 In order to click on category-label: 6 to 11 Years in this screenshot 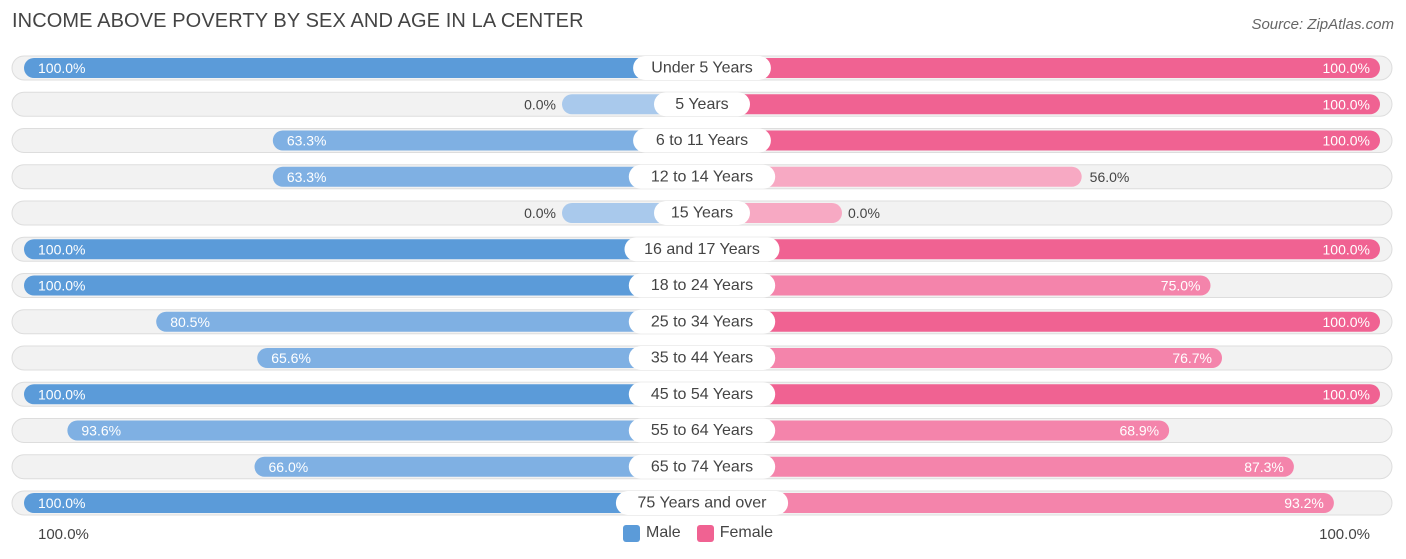, I will do `click(702, 140)`.